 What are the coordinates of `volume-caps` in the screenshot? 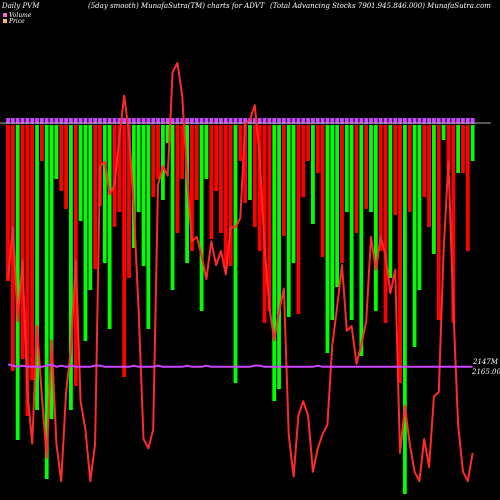 It's located at (240, 121).